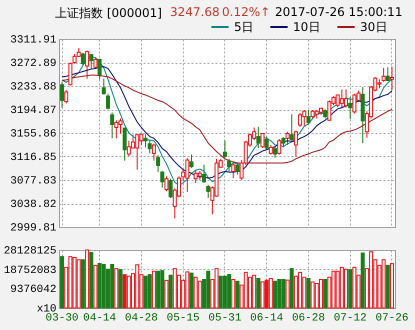 The width and height of the screenshot is (415, 330). What do you see at coordinates (225, 318) in the screenshot?
I see `x-tick-label: 05-31` at bounding box center [225, 318].